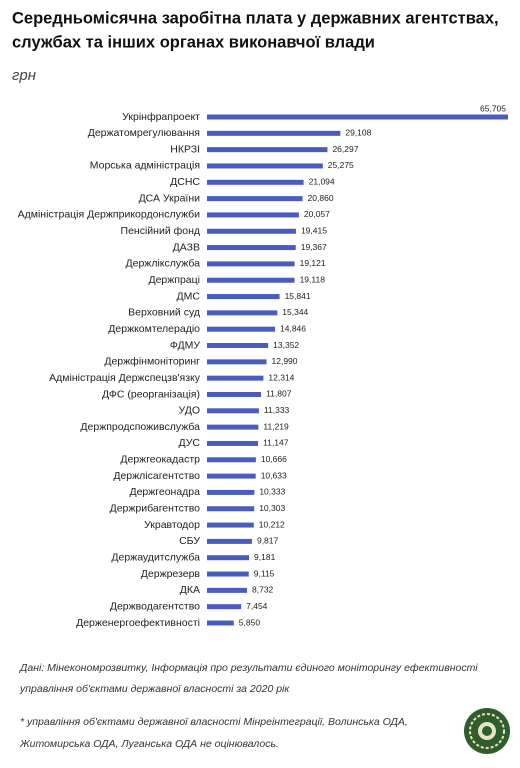 This screenshot has height=768, width=520. I want to click on value-label: 15,841, so click(298, 296).